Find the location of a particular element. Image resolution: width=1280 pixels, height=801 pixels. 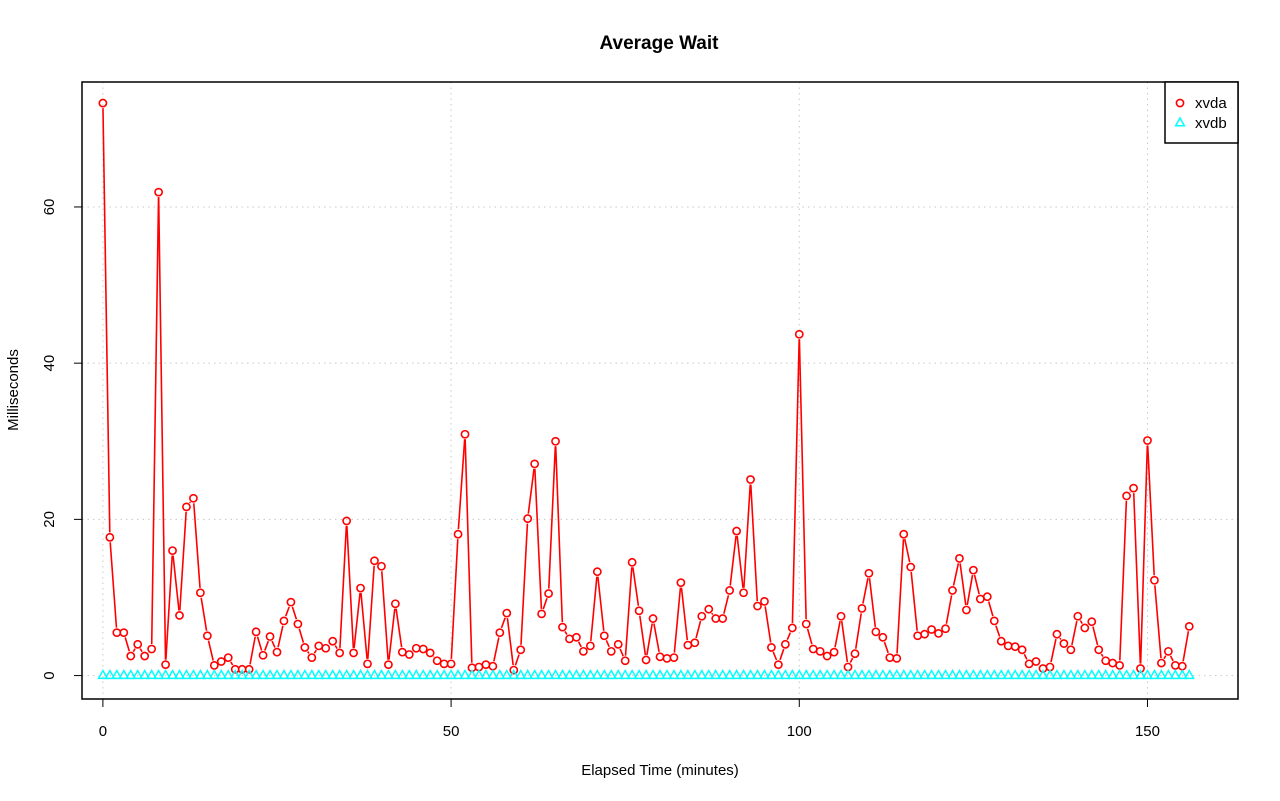

y-tick-label: 0 is located at coordinates (49, 675).